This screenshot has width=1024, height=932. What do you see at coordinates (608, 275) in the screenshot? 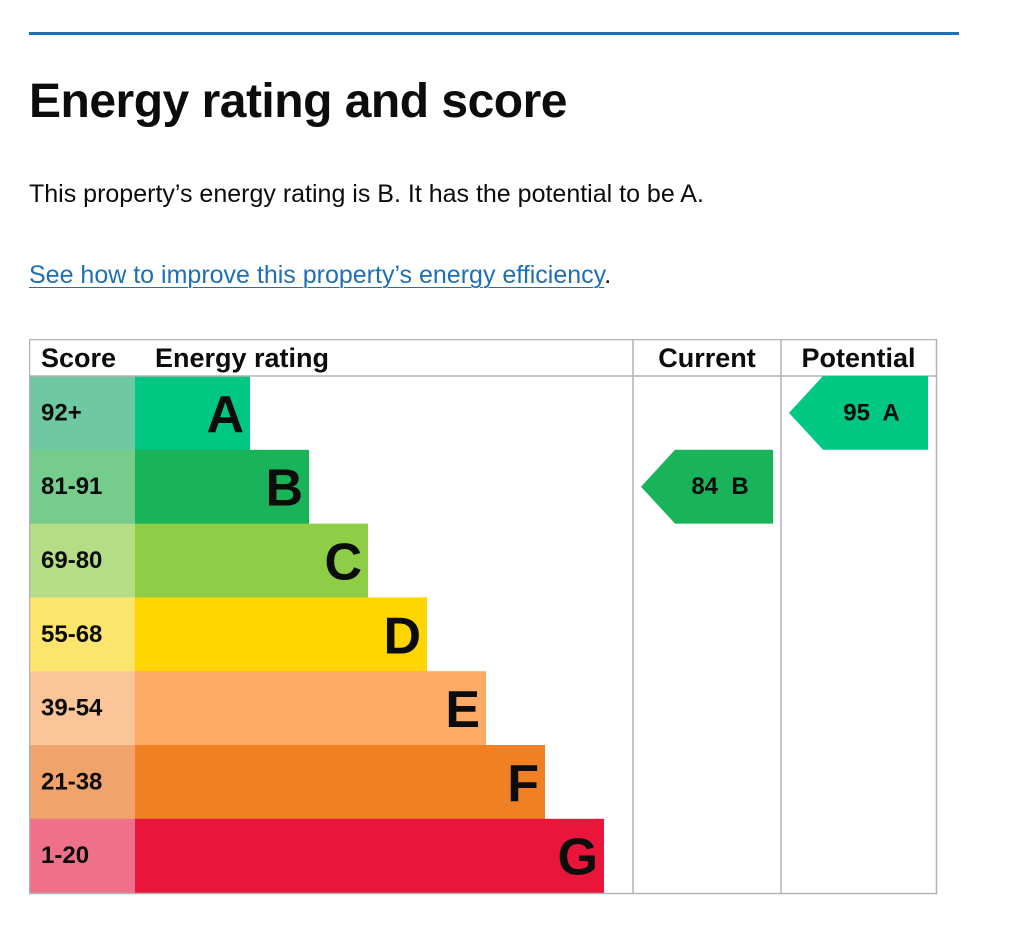
I see `improve-link-suffix: .` at bounding box center [608, 275].